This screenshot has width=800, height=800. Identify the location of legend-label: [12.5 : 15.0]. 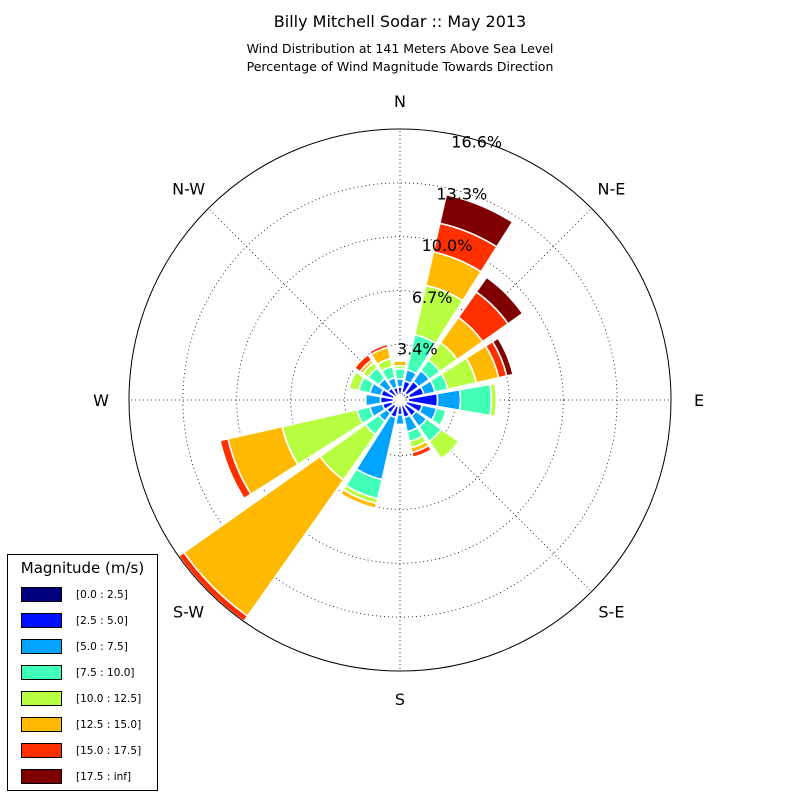
(109, 725).